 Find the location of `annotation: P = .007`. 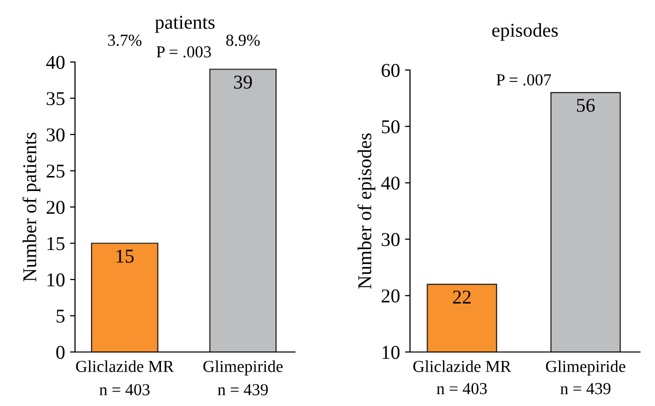

annotation: P = .007 is located at coordinates (524, 80).